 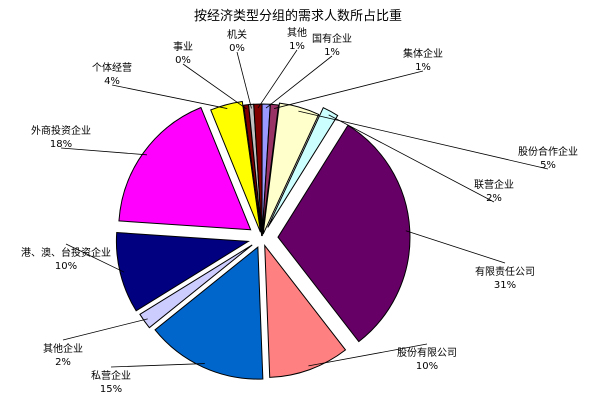 I want to click on slice-value-label-11: 4%, so click(x=112, y=81).